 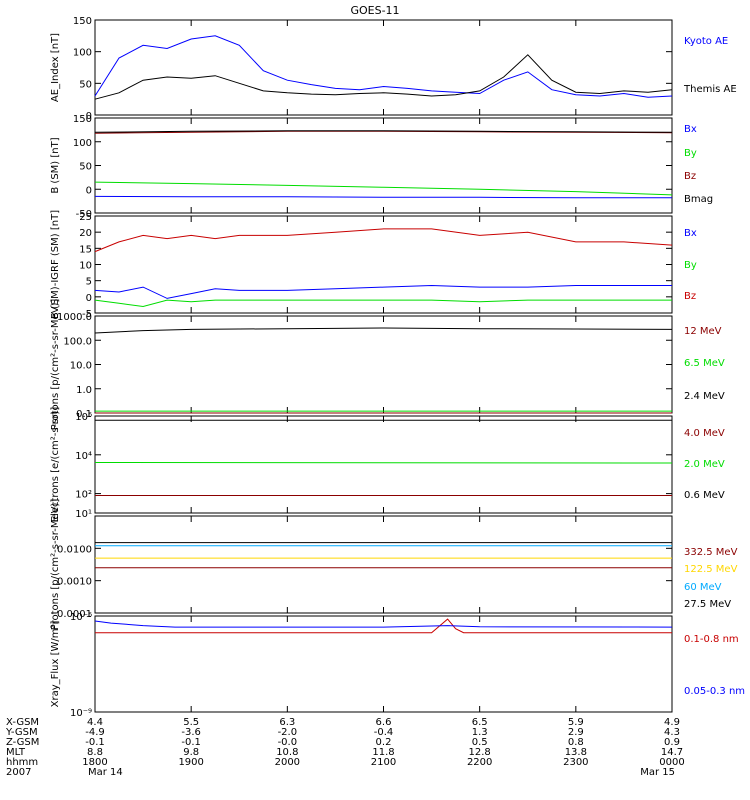 What do you see at coordinates (703, 587) in the screenshot?
I see `legend-label-protons_high: 60 MeV` at bounding box center [703, 587].